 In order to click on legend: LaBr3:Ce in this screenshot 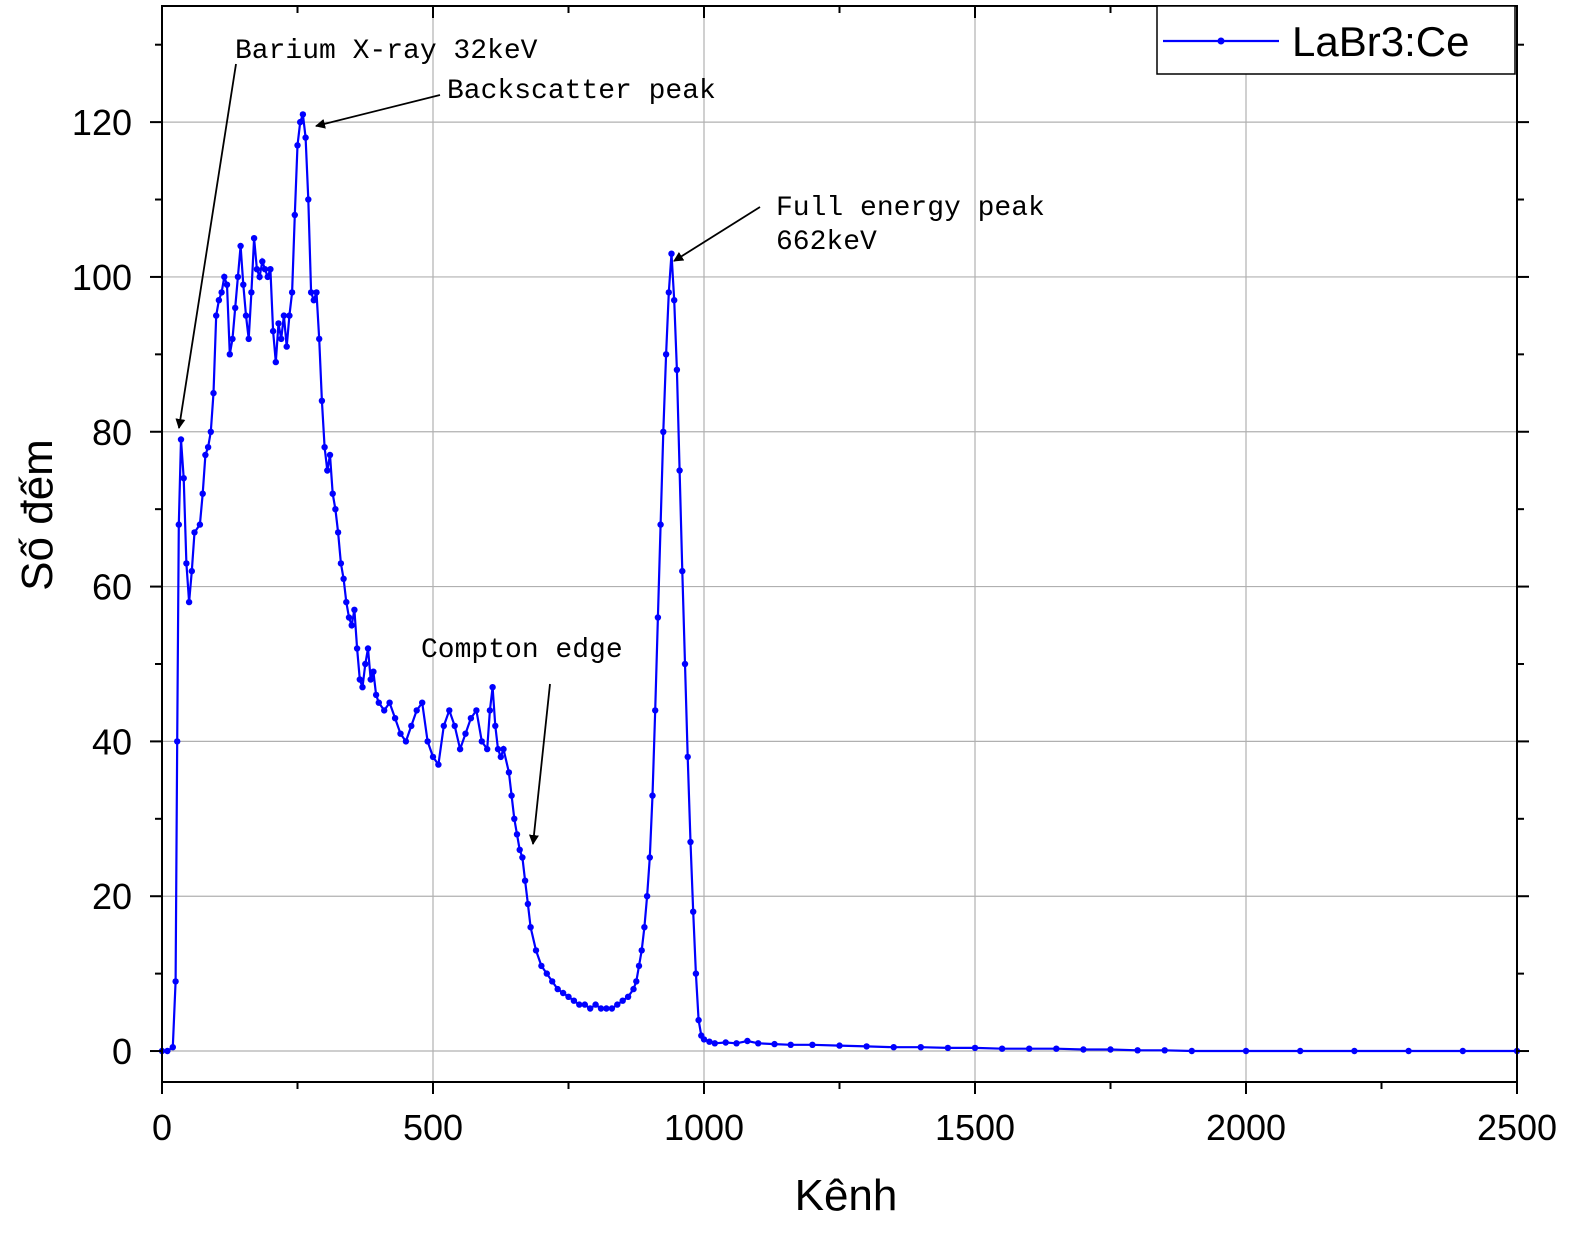, I will do `click(1336, 40)`.